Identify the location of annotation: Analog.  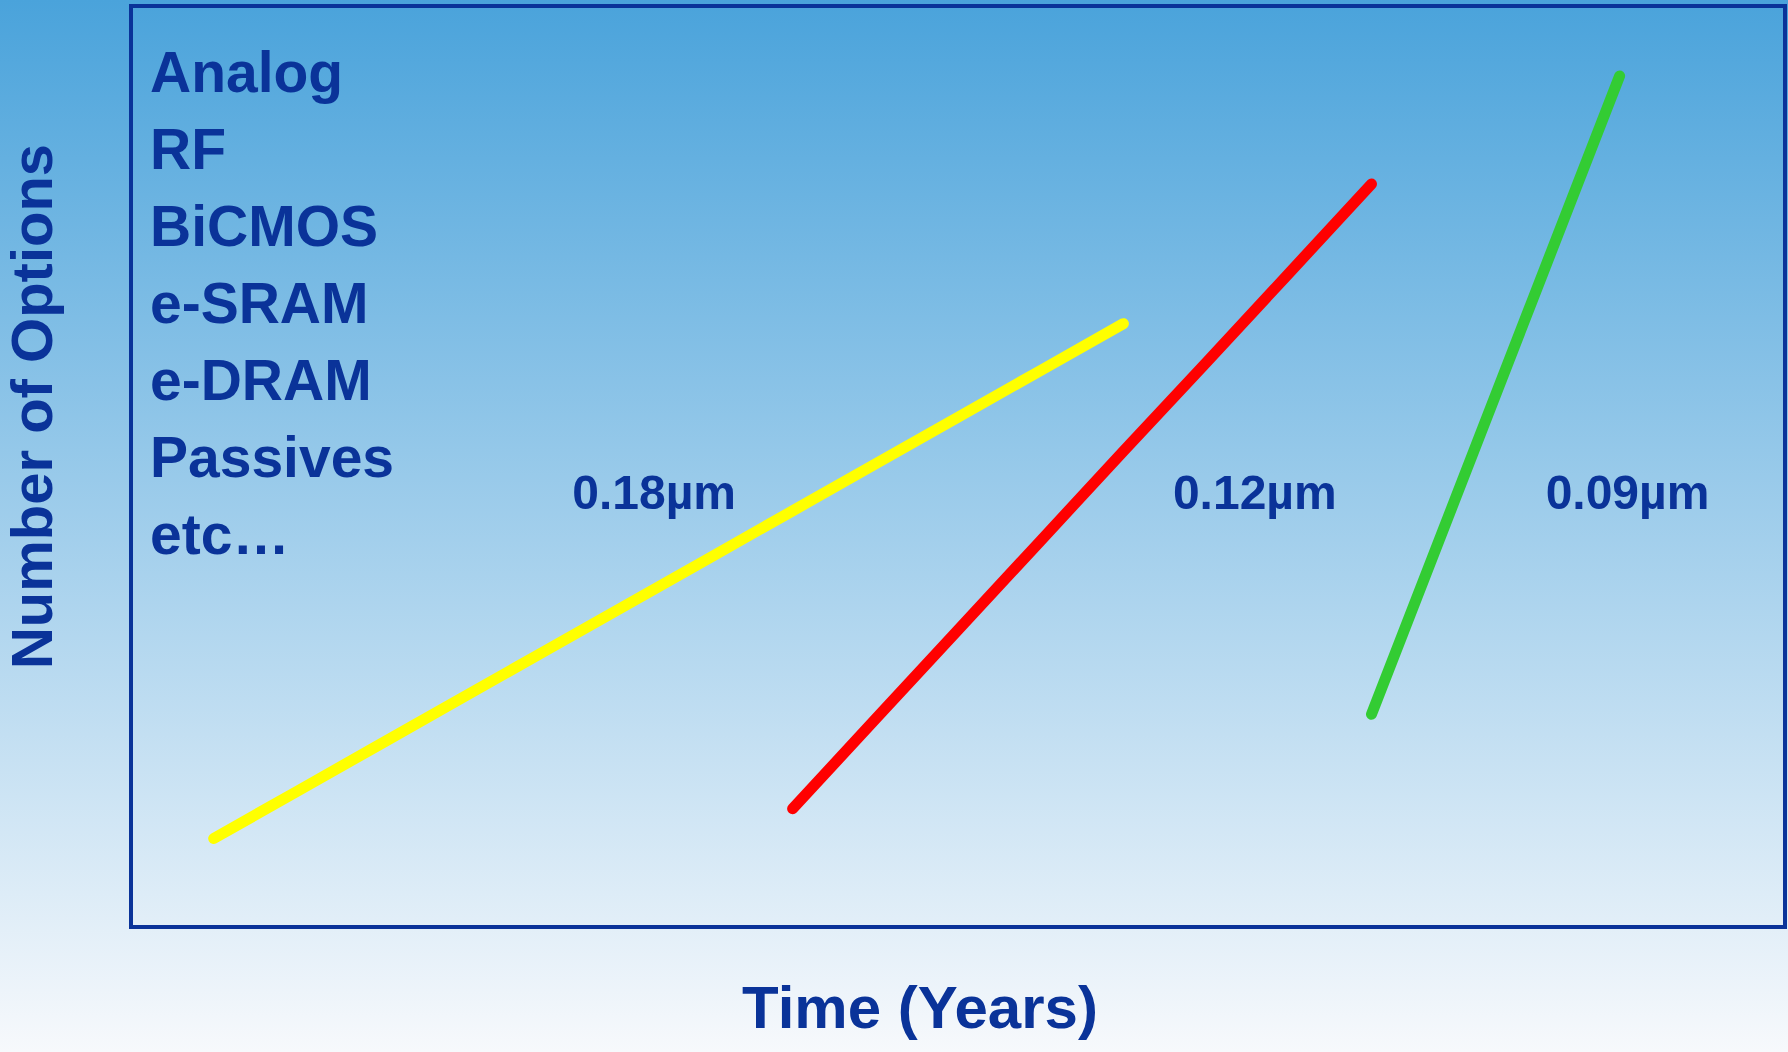
(247, 72).